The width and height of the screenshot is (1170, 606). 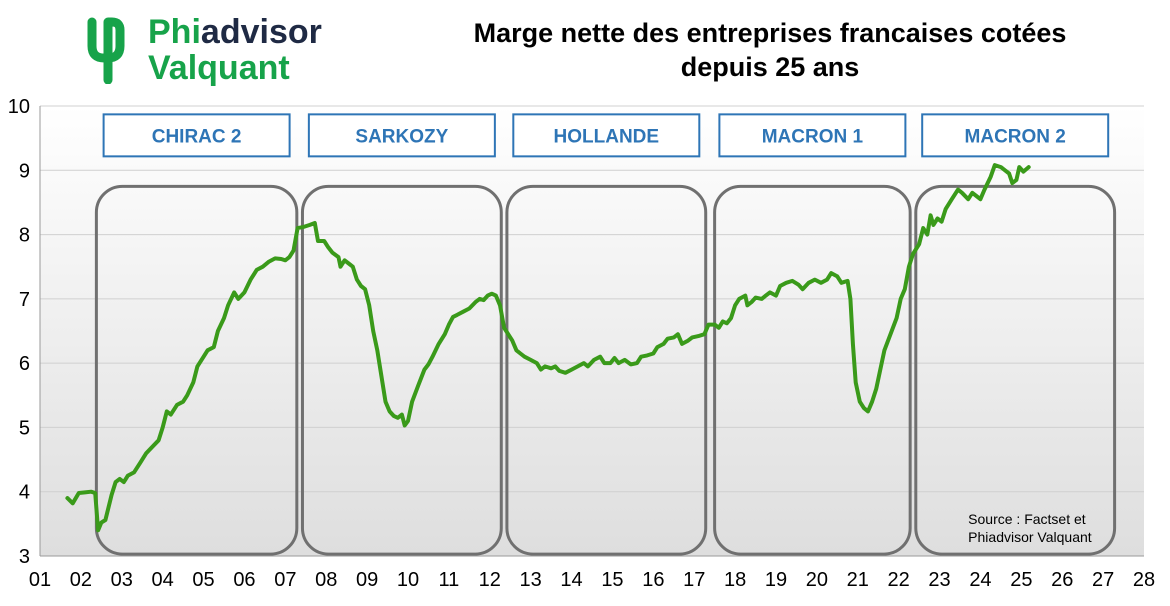 I want to click on x-tick-label: 09, so click(x=367, y=580).